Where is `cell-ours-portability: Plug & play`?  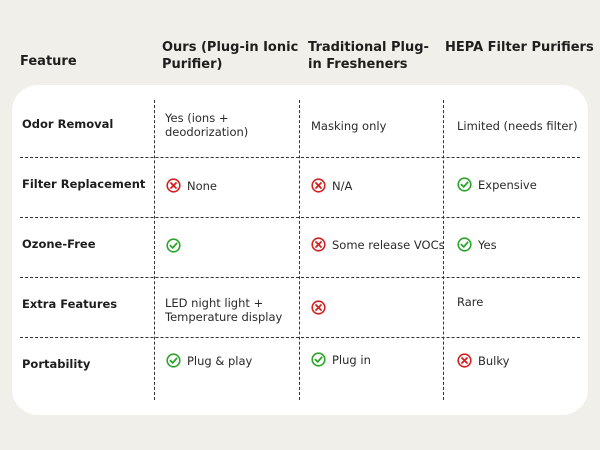 cell-ours-portability: Plug & play is located at coordinates (209, 360).